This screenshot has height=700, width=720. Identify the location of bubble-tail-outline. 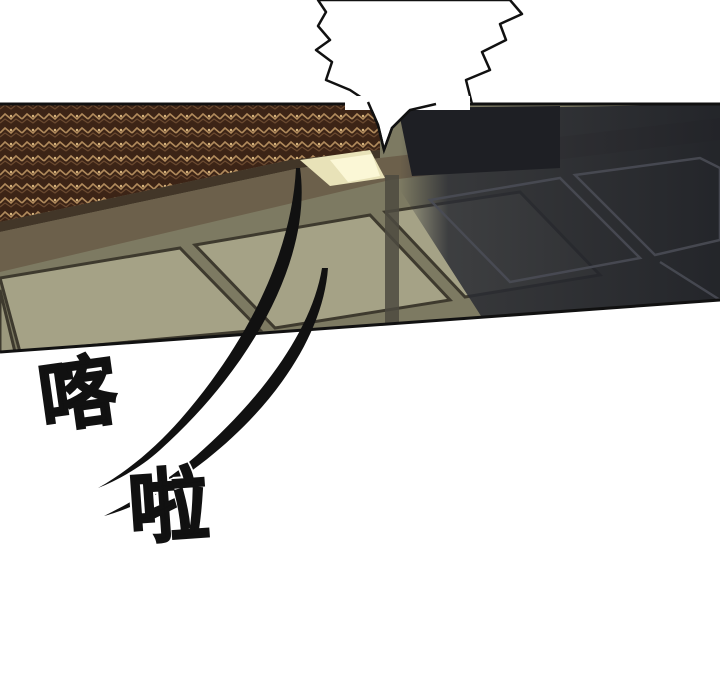
(401, 128).